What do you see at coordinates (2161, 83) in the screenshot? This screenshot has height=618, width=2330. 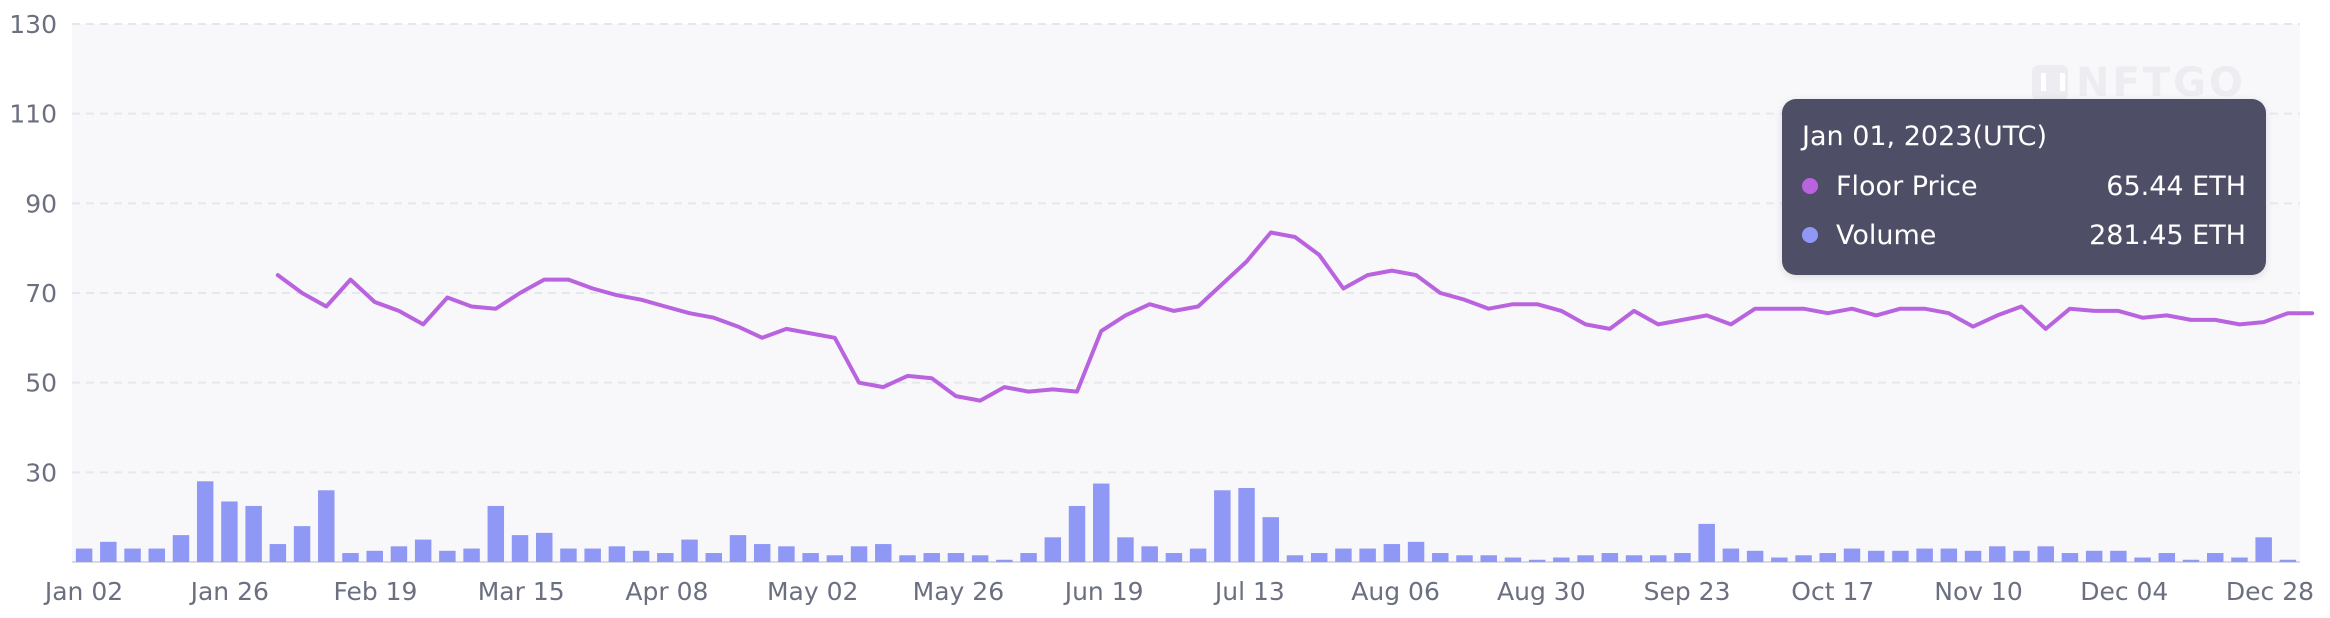 I see `watermark-text: NFTGO` at bounding box center [2161, 83].